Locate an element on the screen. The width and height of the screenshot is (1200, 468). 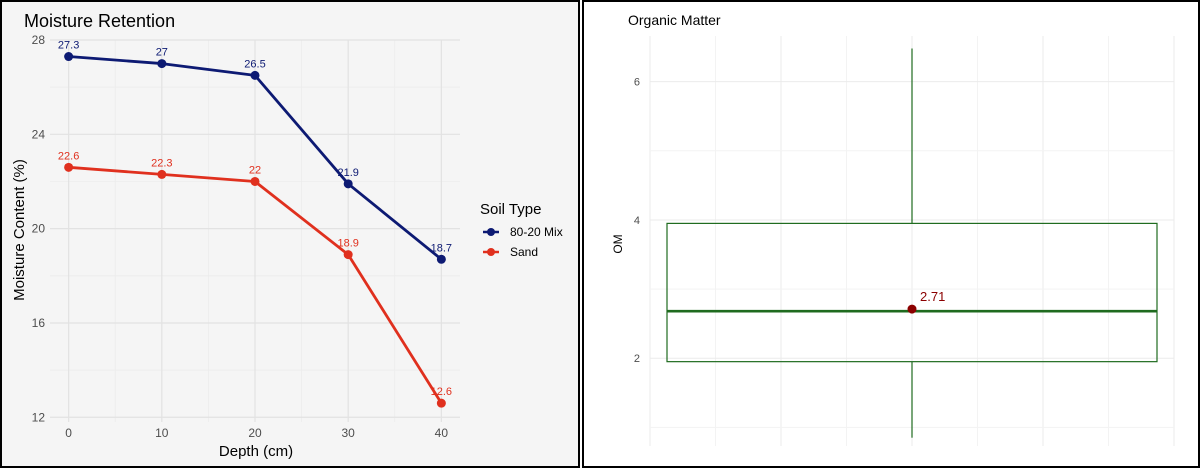
chart-title: Organic Matter is located at coordinates (674, 20).